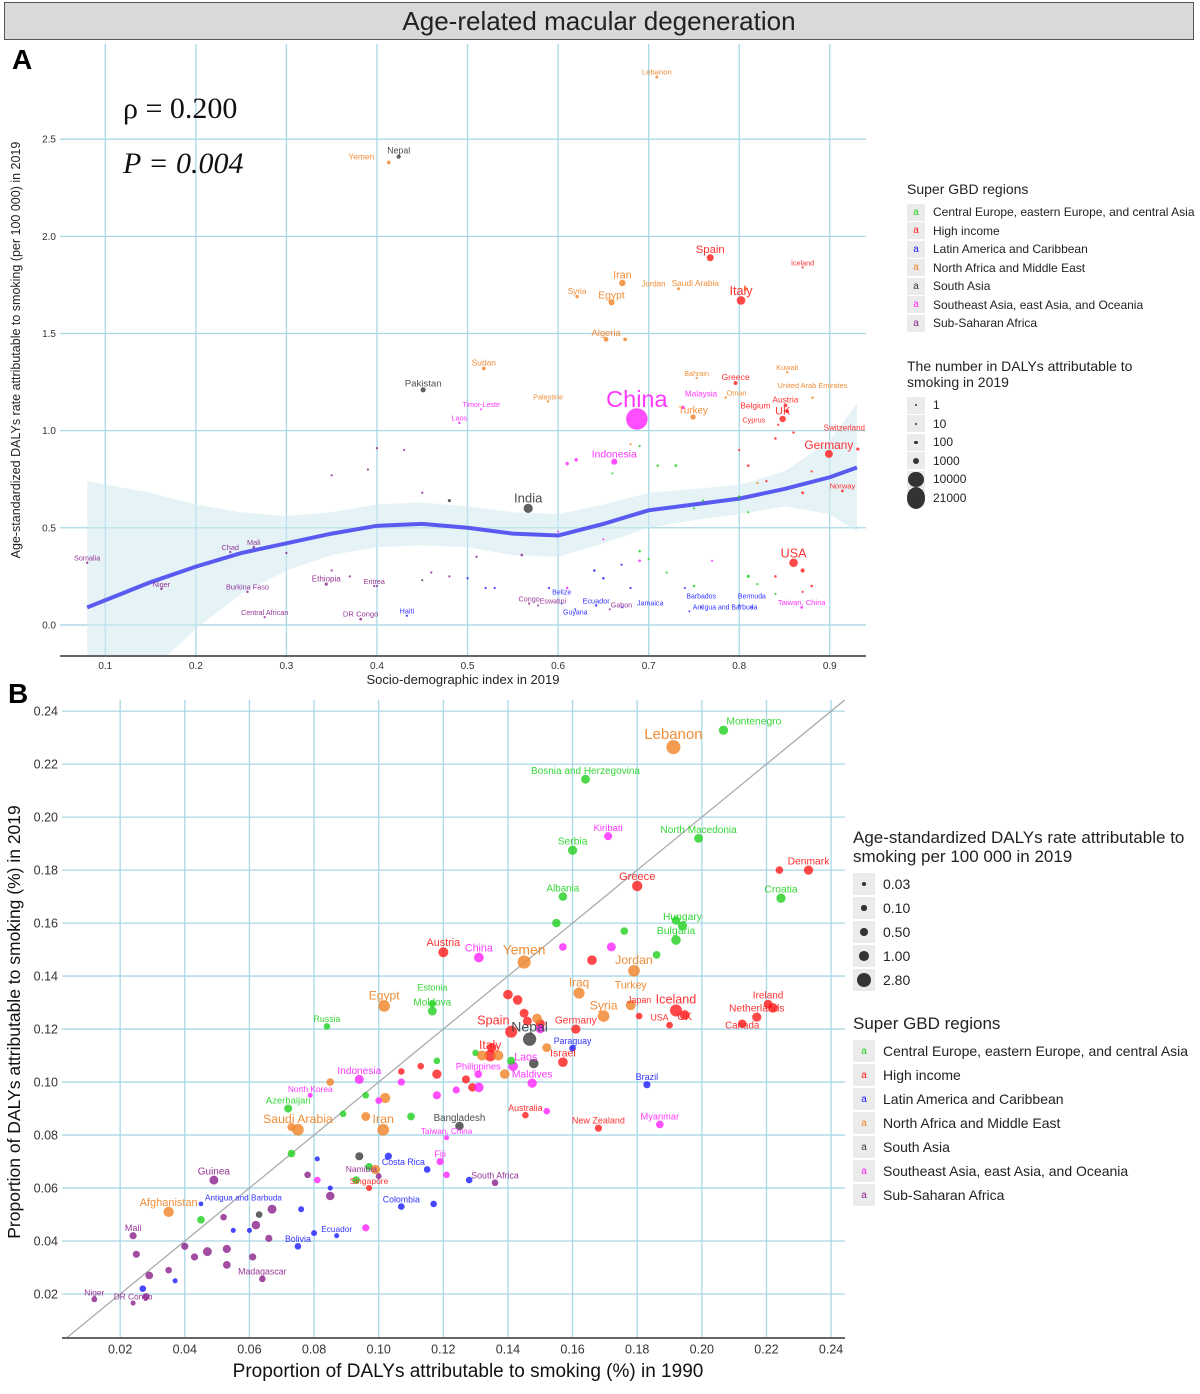  What do you see at coordinates (780, 890) in the screenshot?
I see `point-label: Croatia` at bounding box center [780, 890].